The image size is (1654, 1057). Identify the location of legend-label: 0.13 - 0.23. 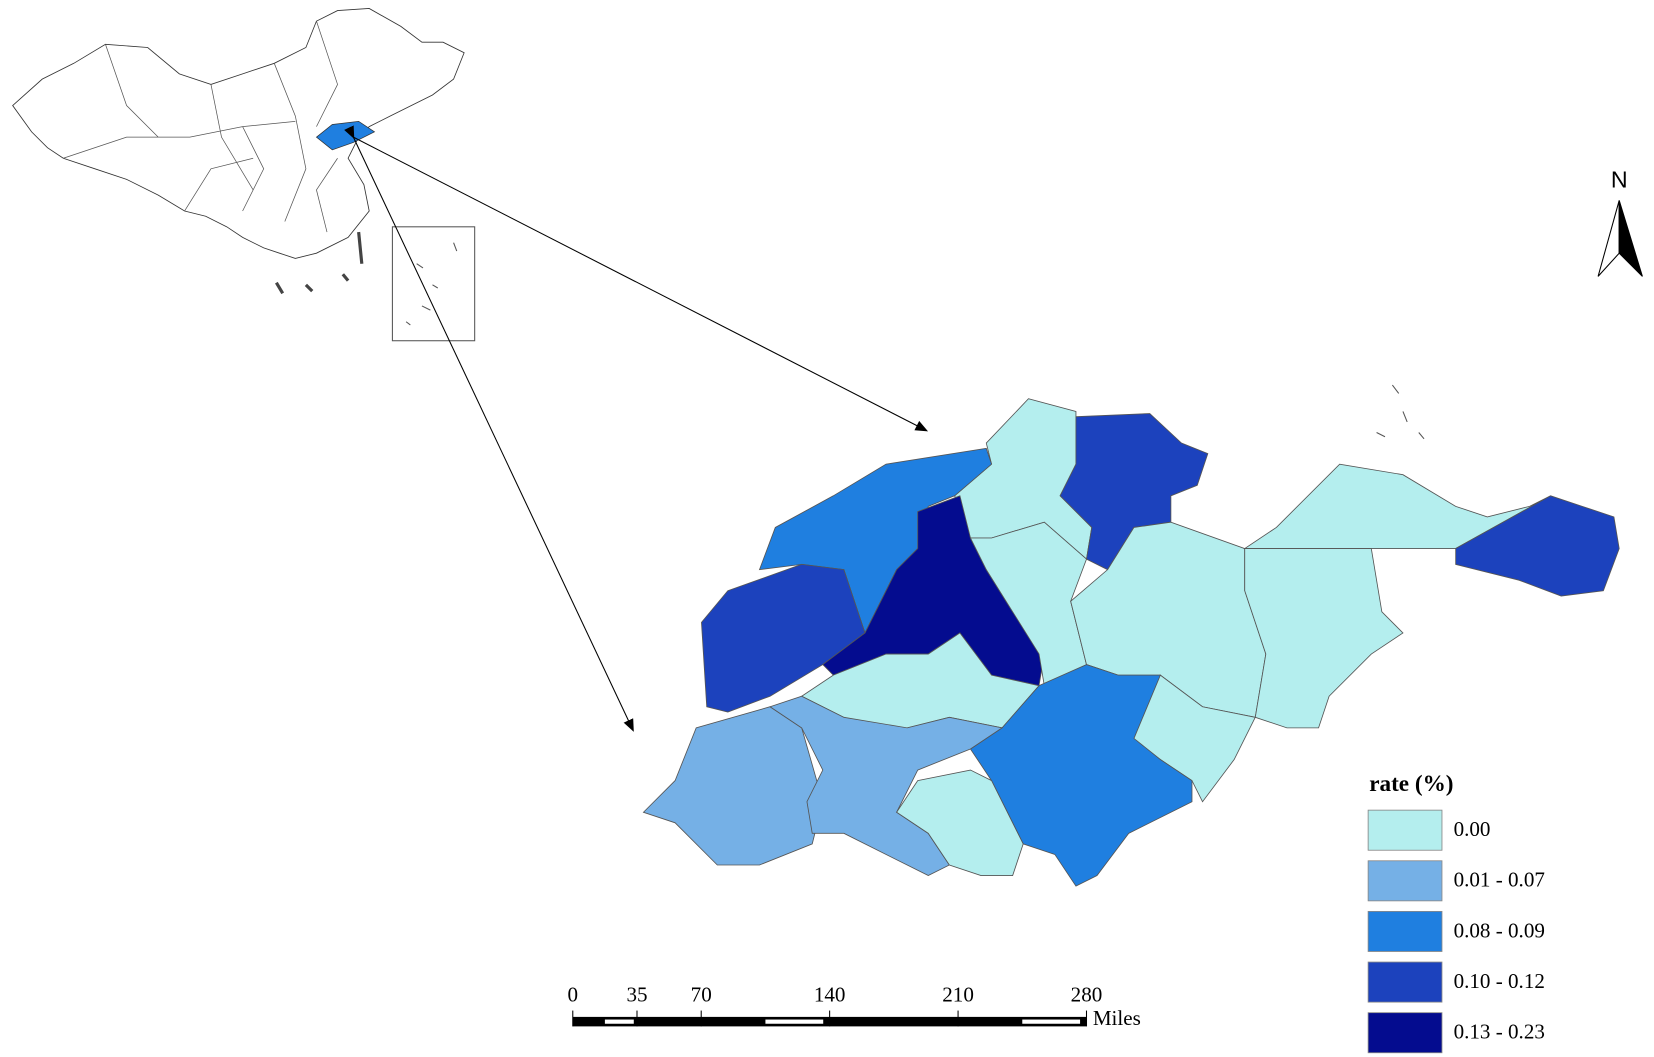
(1499, 1032).